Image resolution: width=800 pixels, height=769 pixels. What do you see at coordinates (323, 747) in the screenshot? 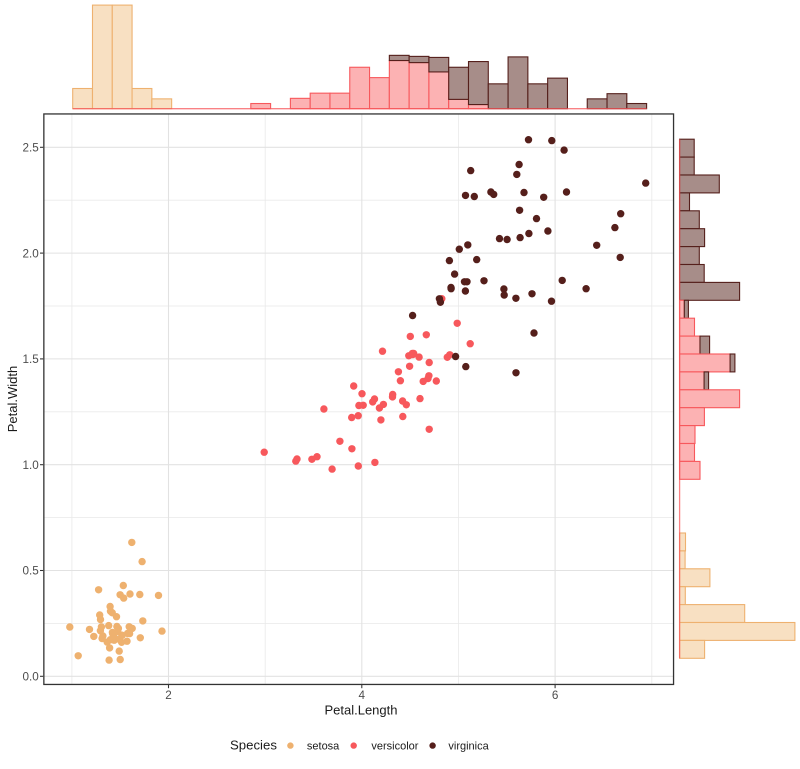
I see `svg-text: setosa` at bounding box center [323, 747].